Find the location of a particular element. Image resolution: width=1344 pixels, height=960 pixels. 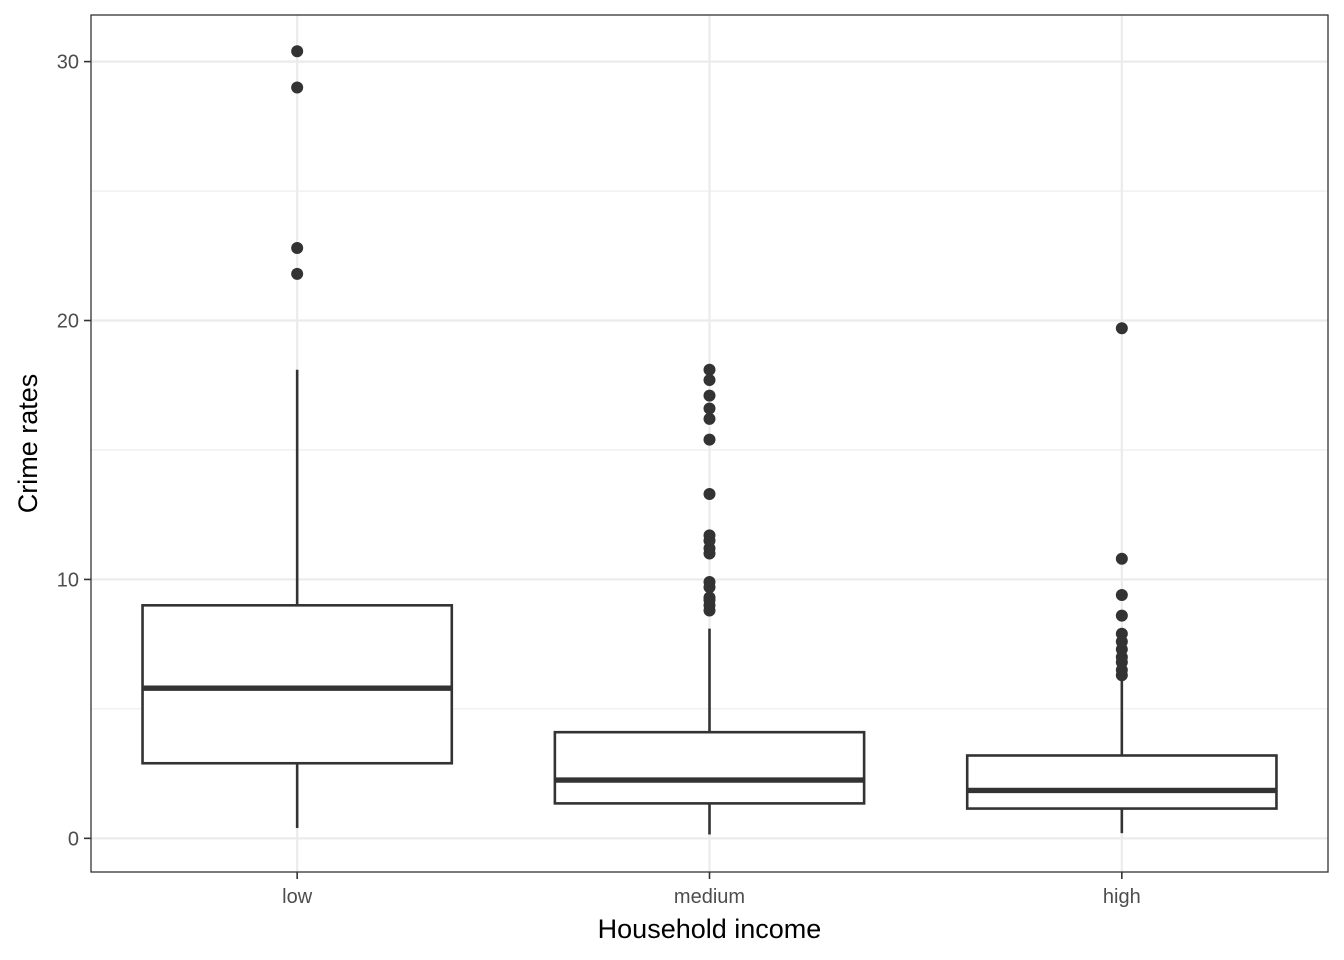

x-tick-label: high is located at coordinates (1122, 897).